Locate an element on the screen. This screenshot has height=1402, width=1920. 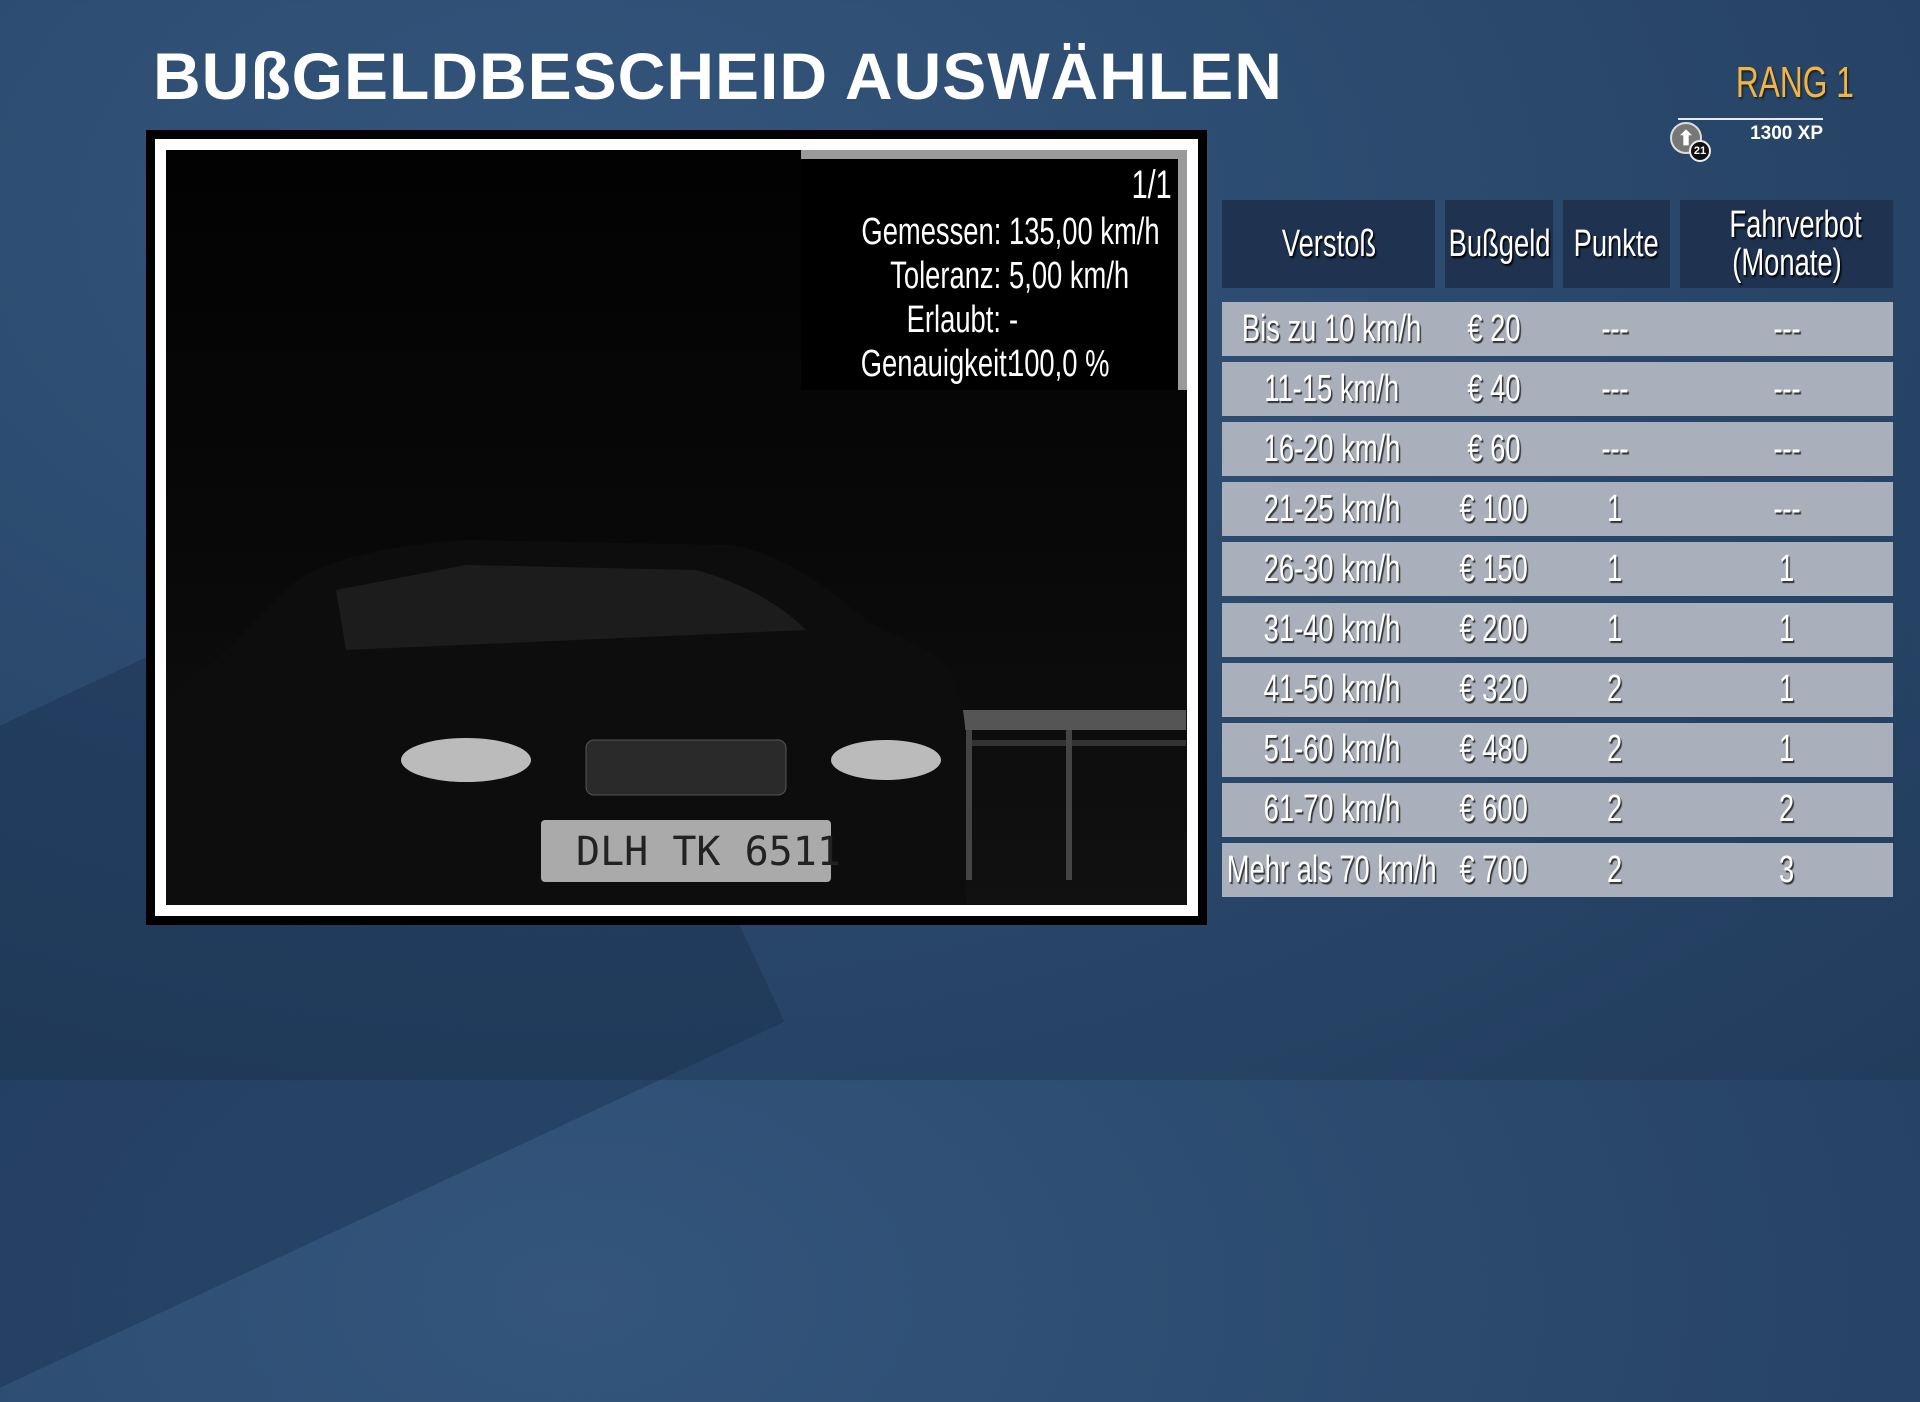
fine-row: 51-60 km/h € 480 2 1 is located at coordinates (1557, 749).